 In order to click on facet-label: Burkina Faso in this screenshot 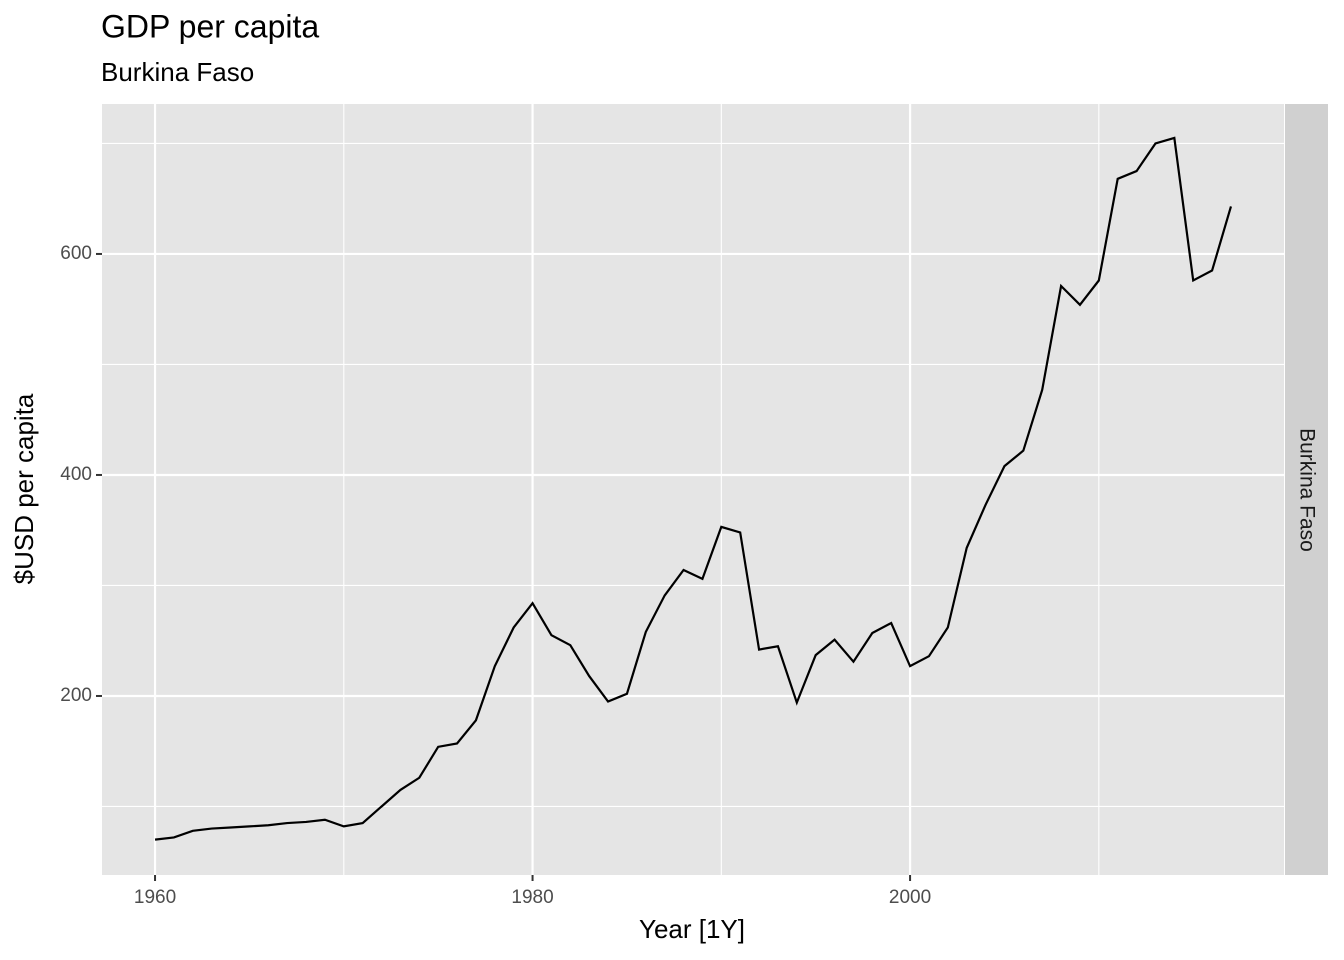, I will do `click(1306, 490)`.